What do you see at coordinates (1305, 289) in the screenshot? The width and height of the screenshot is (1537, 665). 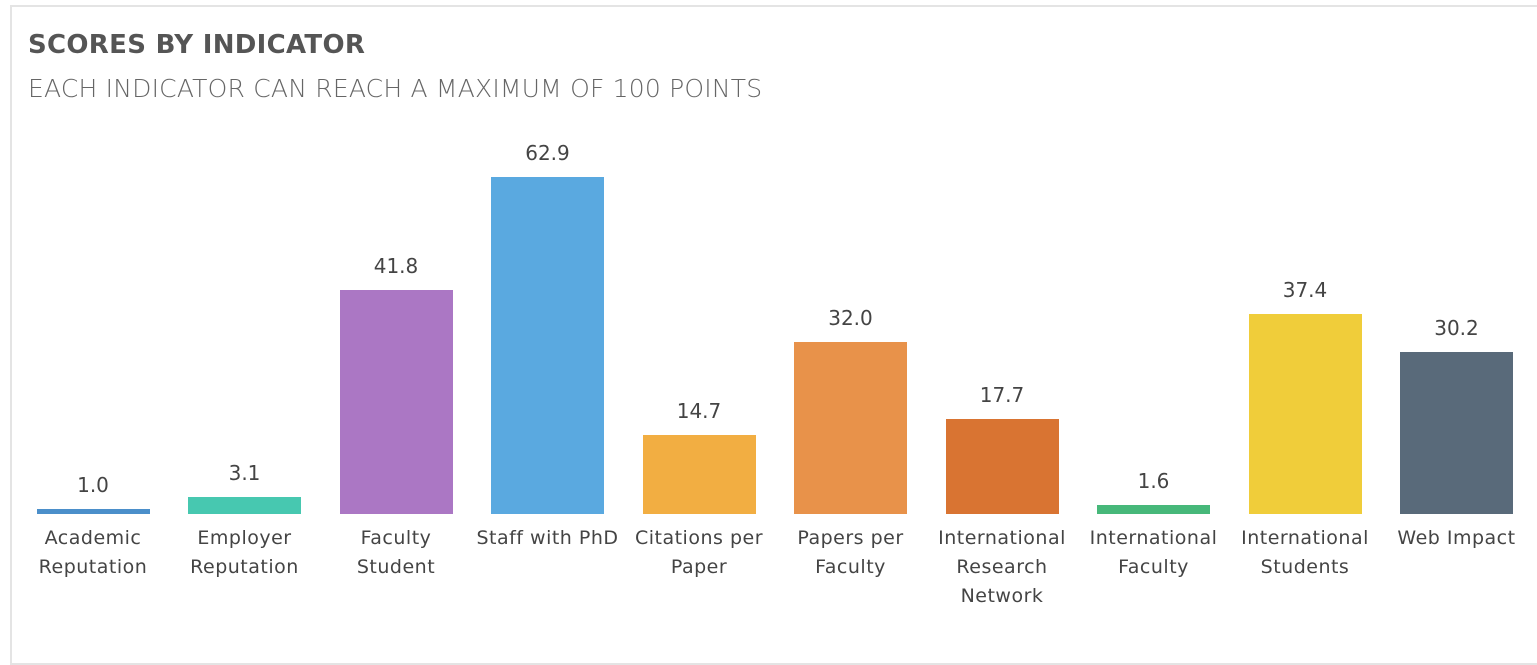 I see `data-label: 37.4` at bounding box center [1305, 289].